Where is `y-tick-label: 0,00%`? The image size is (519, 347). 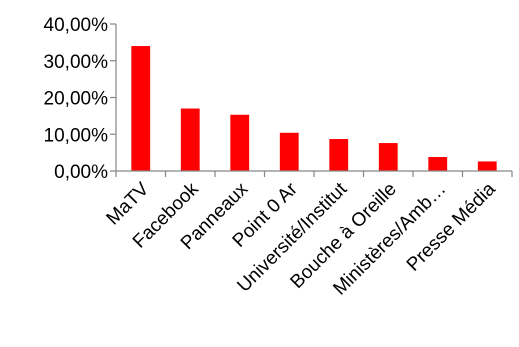
y-tick-label: 0,00% is located at coordinates (81, 172).